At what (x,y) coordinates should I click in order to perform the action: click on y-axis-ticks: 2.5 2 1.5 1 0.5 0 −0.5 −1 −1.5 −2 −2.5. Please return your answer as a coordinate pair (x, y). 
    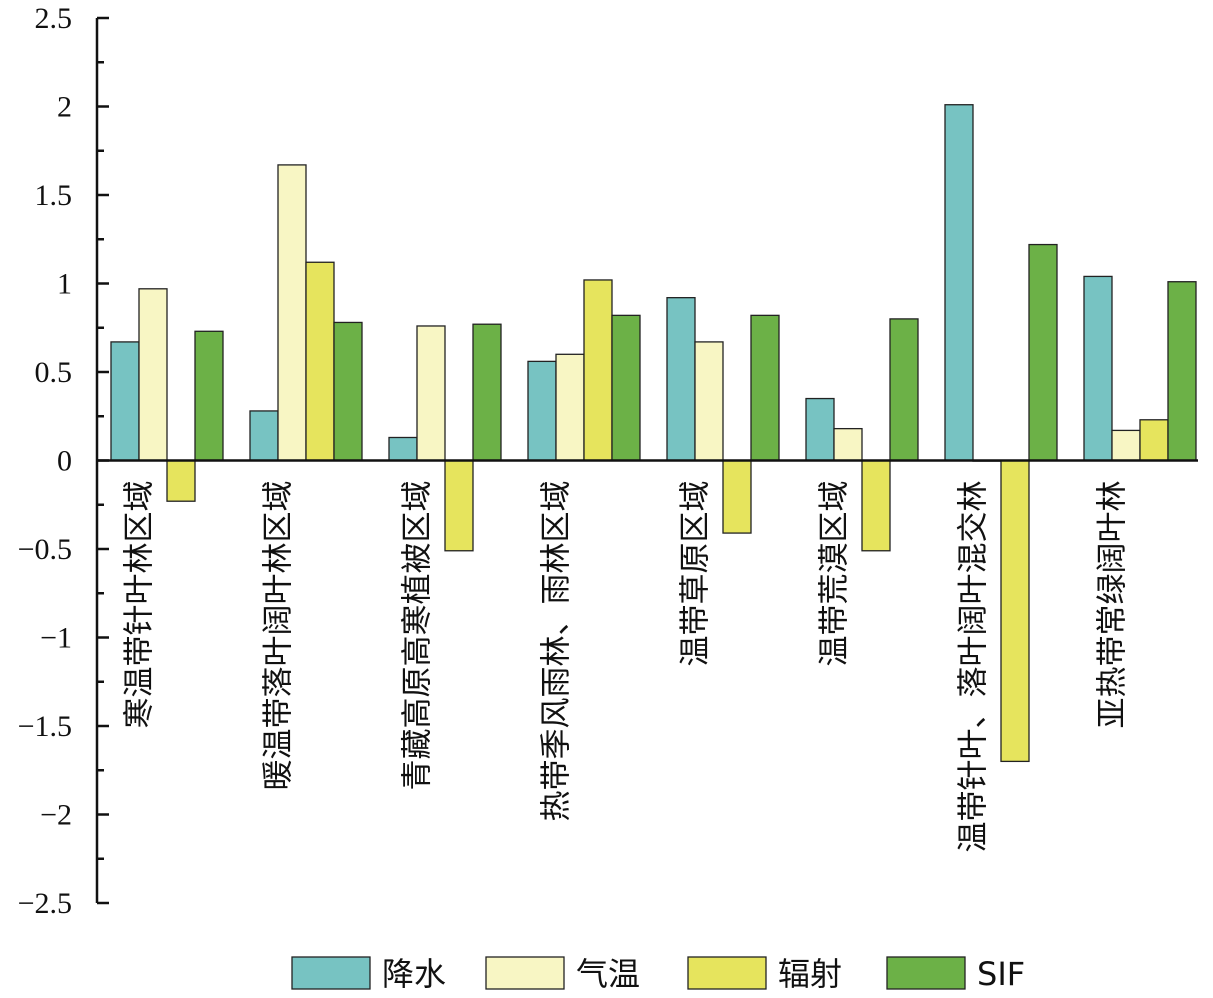
    Looking at the image, I should click on (63, 461).